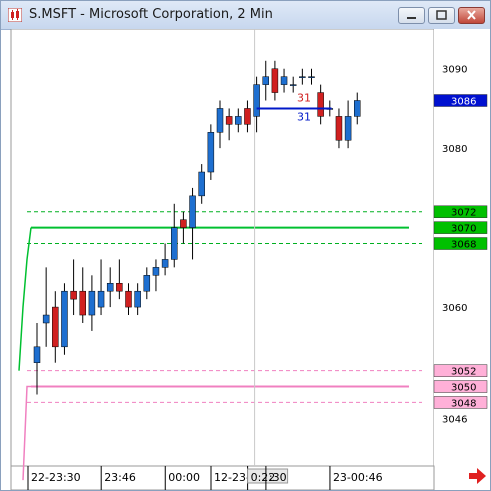  I want to click on maximize-icon, so click(441, 15).